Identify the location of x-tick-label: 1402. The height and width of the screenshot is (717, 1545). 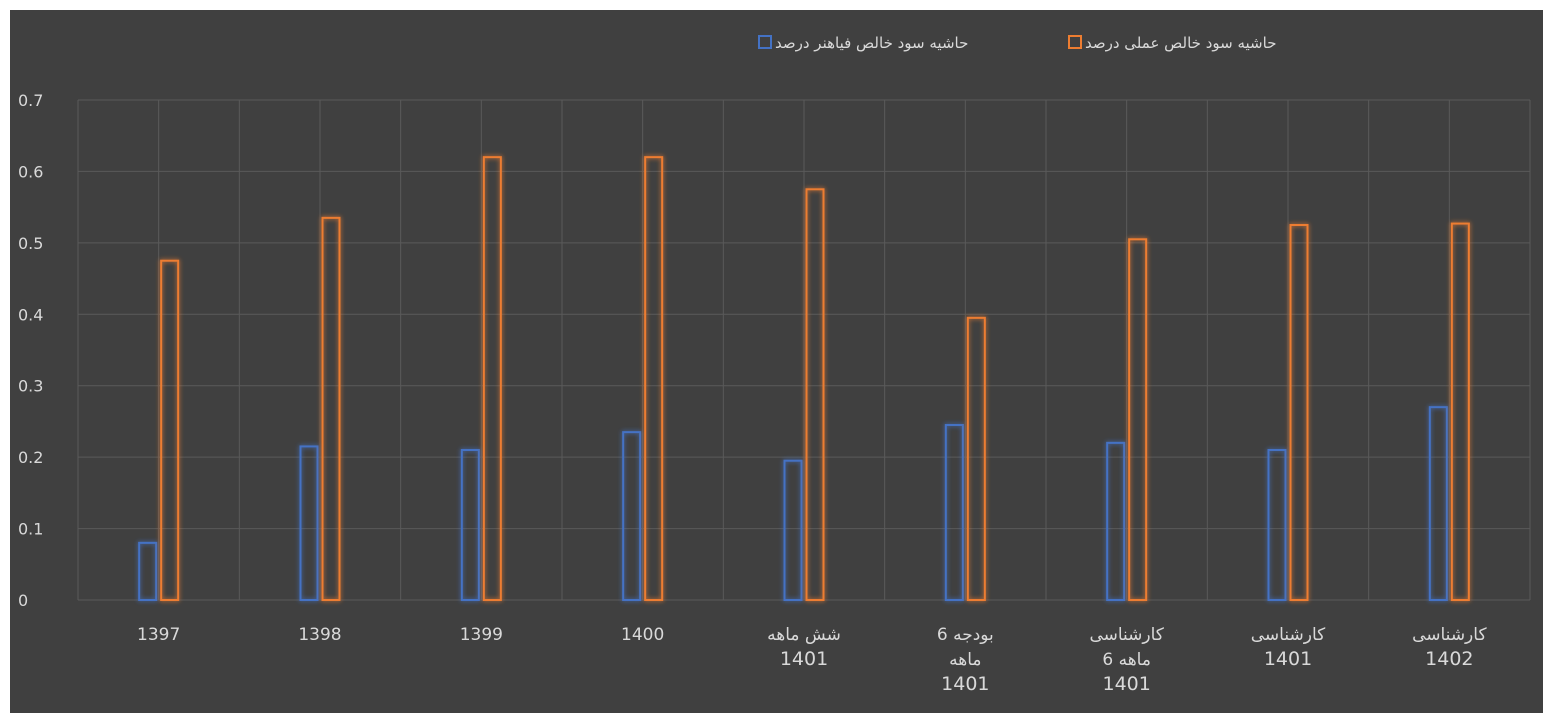
(1449, 659).